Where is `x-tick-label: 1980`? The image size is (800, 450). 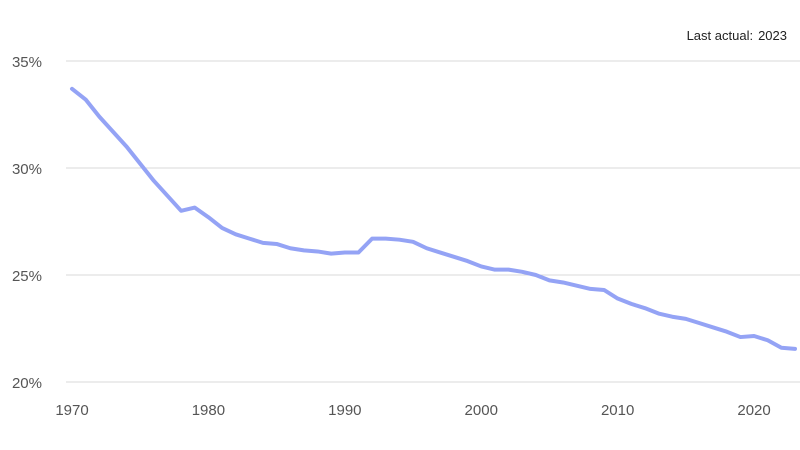 x-tick-label: 1980 is located at coordinates (208, 410).